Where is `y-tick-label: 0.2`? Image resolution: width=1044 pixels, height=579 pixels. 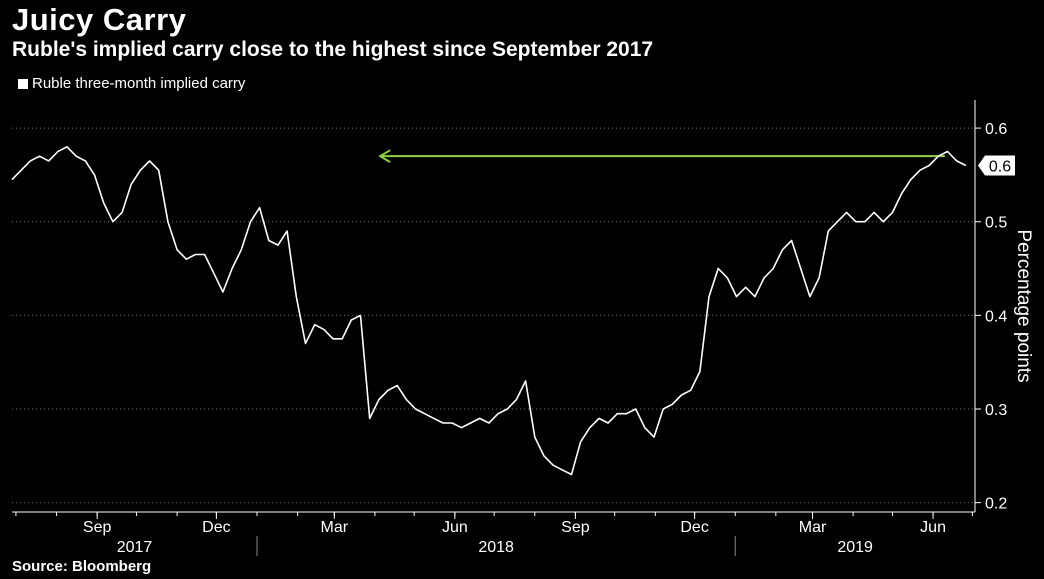 y-tick-label: 0.2 is located at coordinates (996, 504).